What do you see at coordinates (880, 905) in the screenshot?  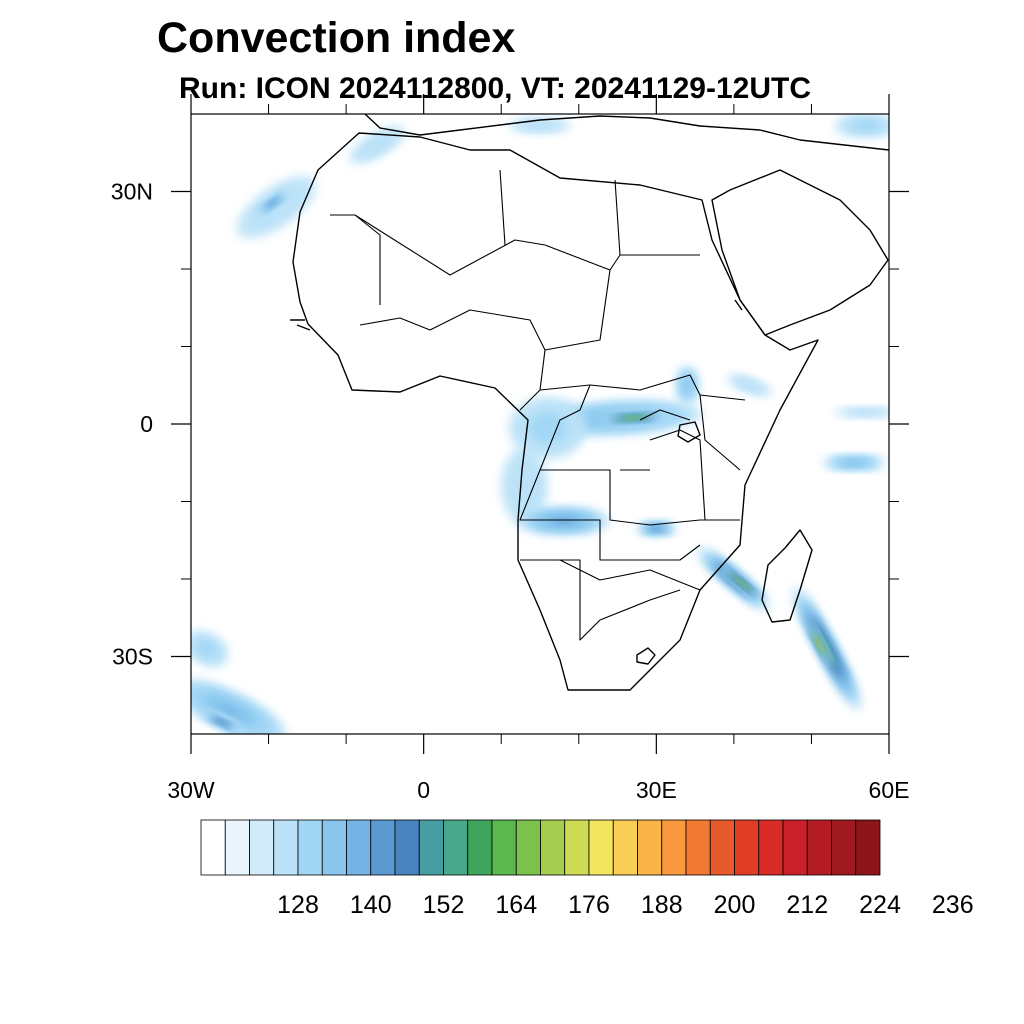 I see `colorbar-label: 224` at bounding box center [880, 905].